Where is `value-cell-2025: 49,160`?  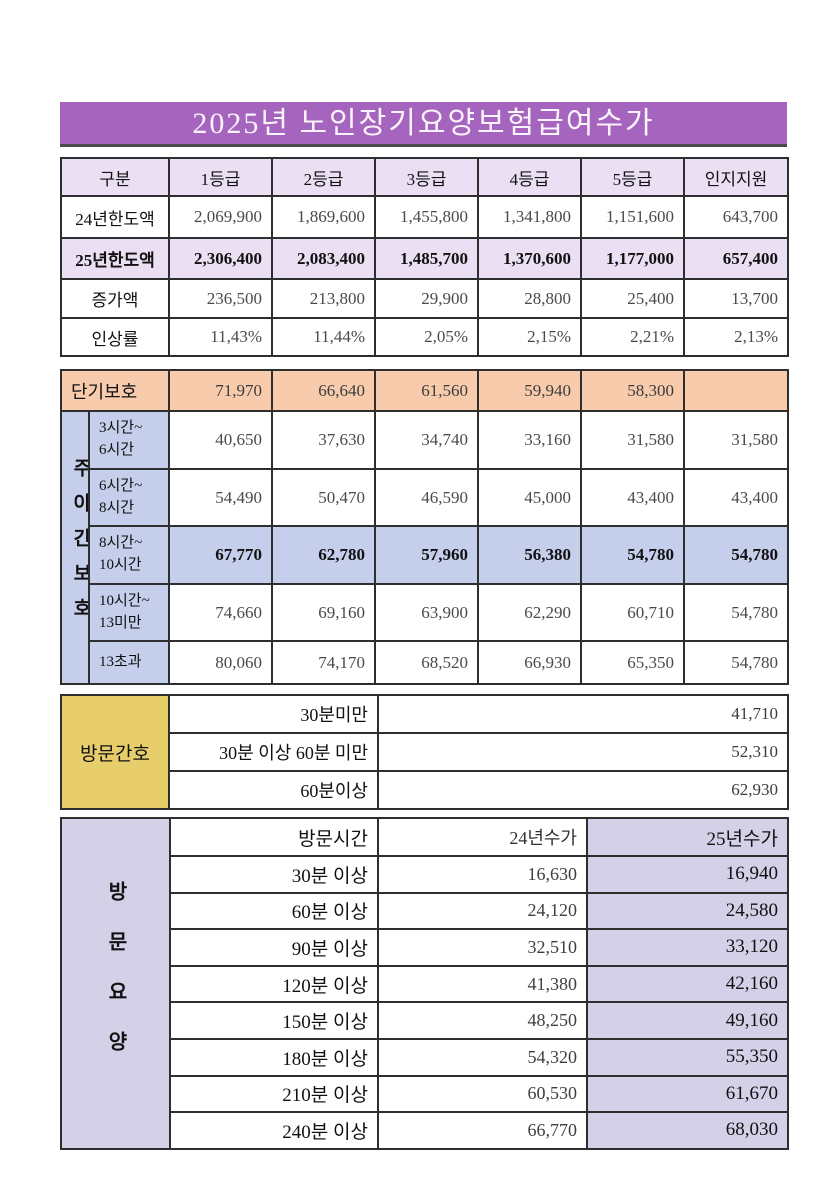 value-cell-2025: 49,160 is located at coordinates (687, 1020).